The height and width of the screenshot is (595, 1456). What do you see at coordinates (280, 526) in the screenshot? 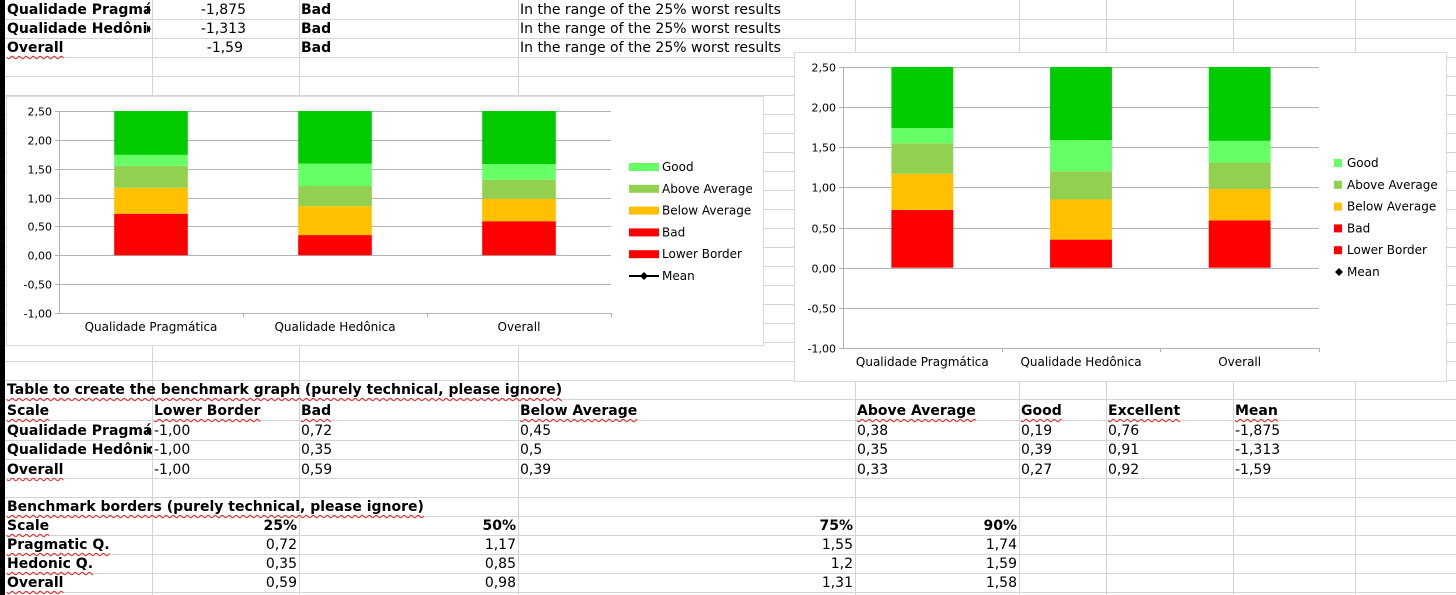
I see `borders-header-25: 25%` at bounding box center [280, 526].